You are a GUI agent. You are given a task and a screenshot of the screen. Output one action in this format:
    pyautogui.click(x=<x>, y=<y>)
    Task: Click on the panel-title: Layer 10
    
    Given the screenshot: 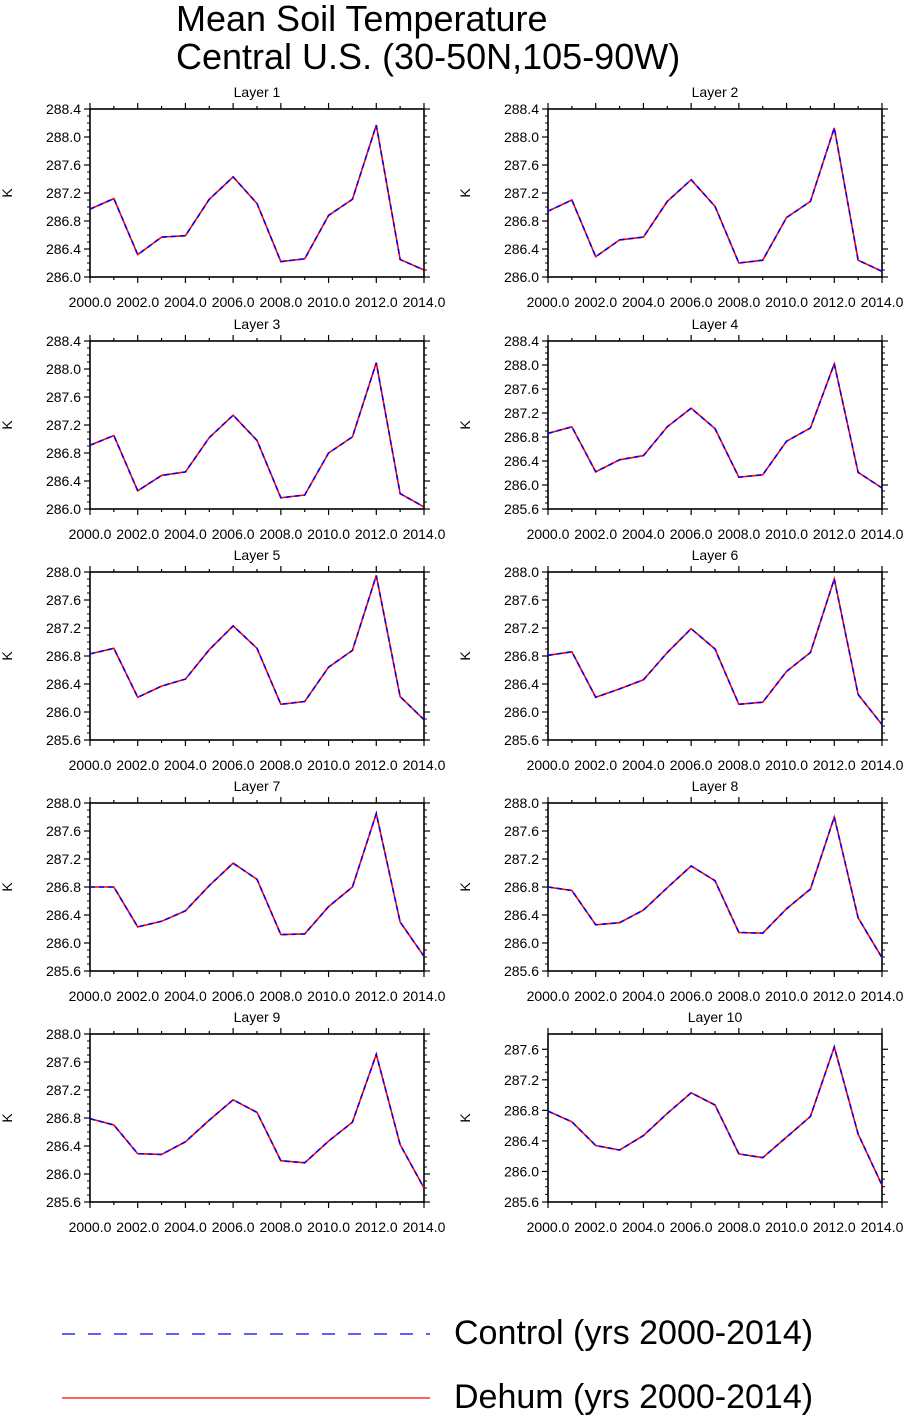 What is the action you would take?
    pyautogui.click(x=715, y=1017)
    